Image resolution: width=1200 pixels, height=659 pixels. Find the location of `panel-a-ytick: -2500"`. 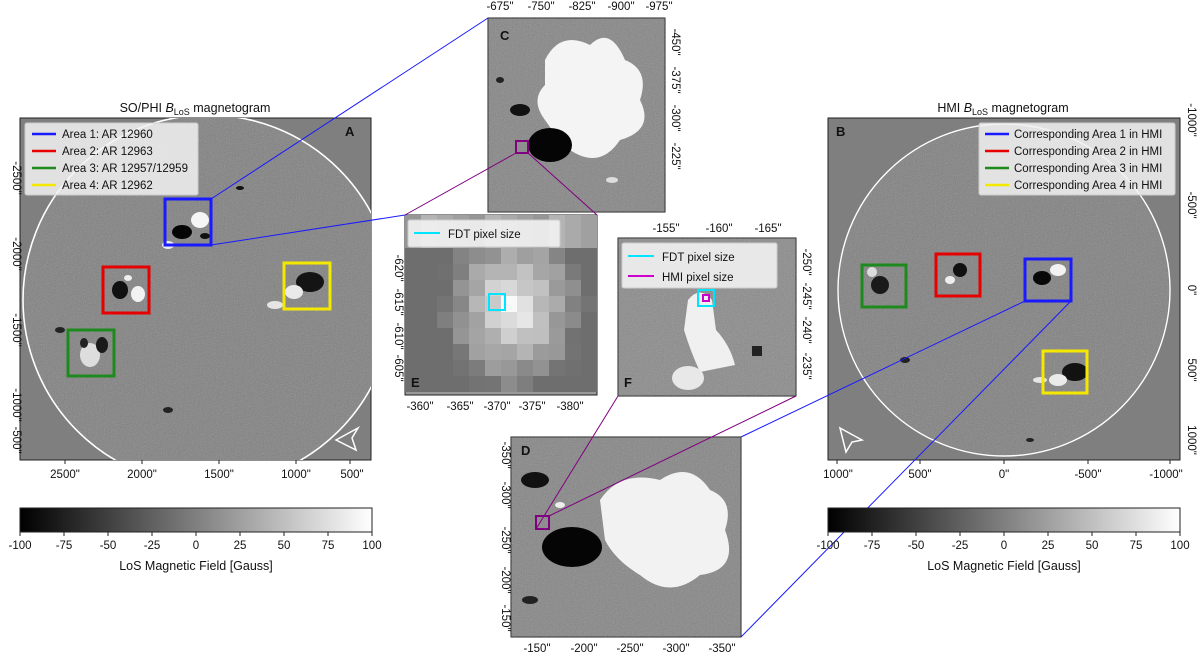

panel-a-ytick: -2500" is located at coordinates (16, 178).